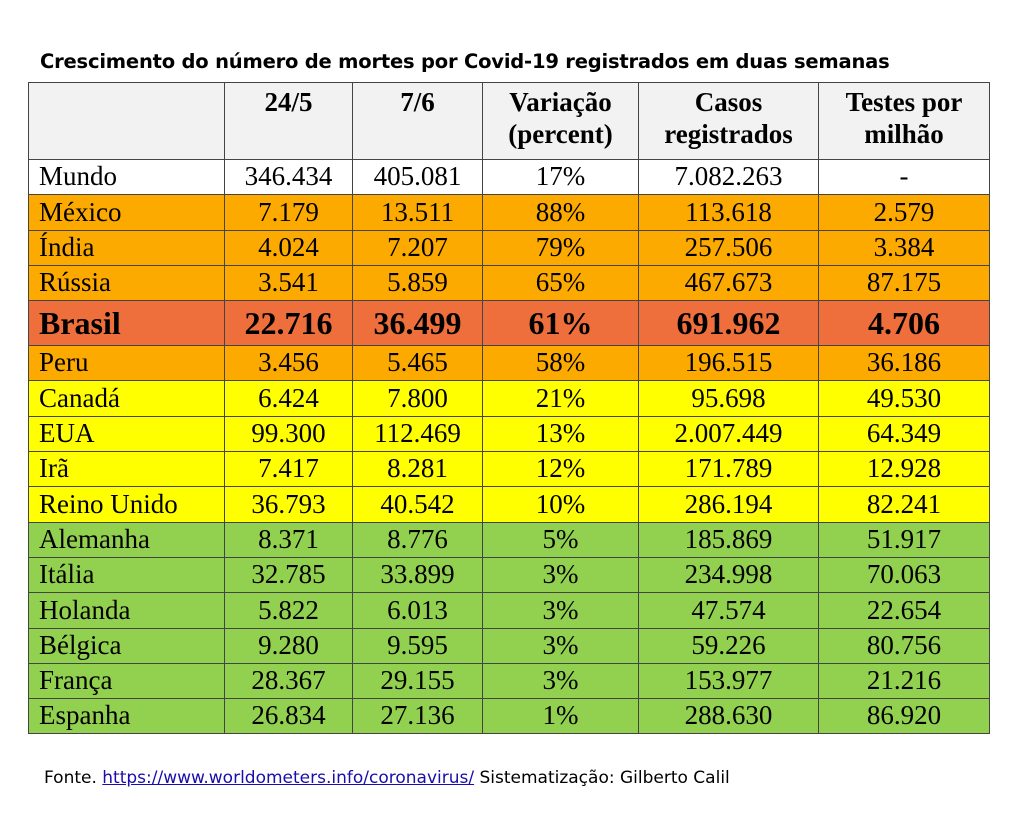 The image size is (1024, 829). I want to click on deaths-7-6-cell: 36.499, so click(417, 323).